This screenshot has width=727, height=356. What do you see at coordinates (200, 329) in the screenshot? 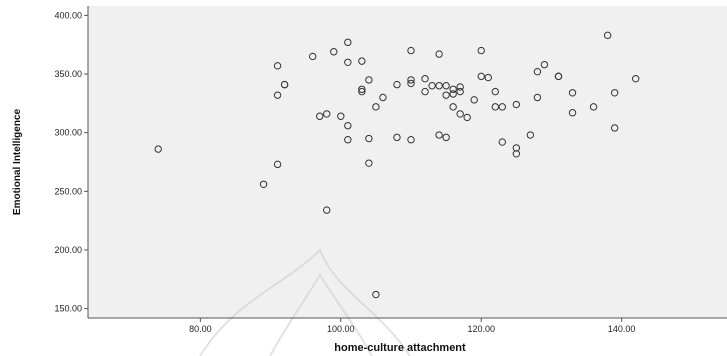
I see `x-tick-label: 80.00` at bounding box center [200, 329].